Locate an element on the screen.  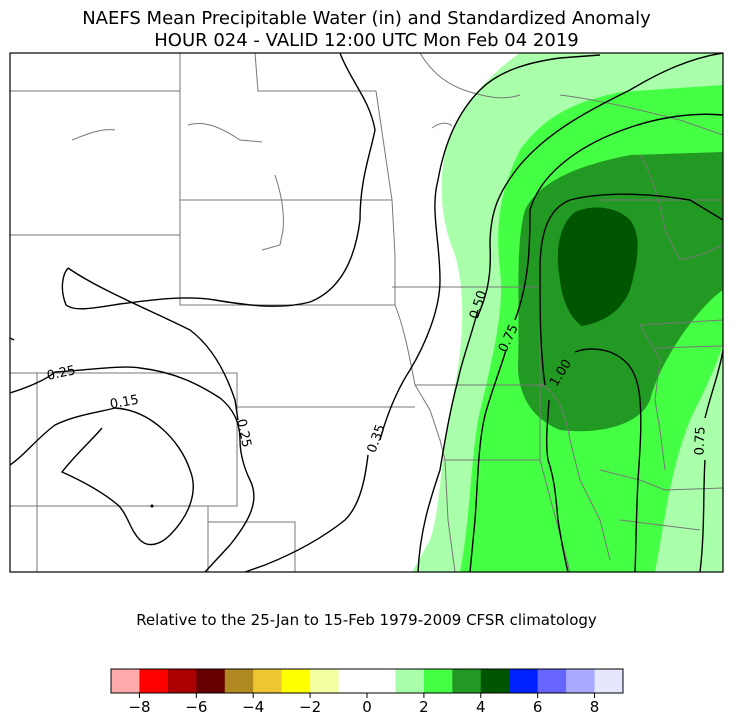
contour-label-0.75-east: 0.75 is located at coordinates (701, 440).